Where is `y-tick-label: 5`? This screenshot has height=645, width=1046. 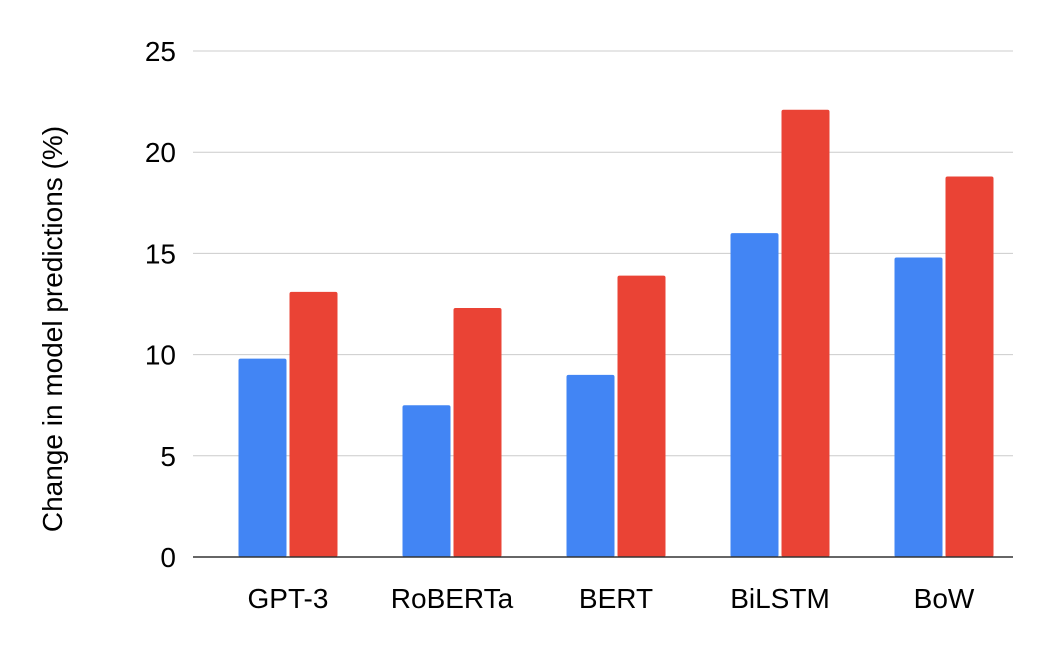 y-tick-label: 5 is located at coordinates (168, 456).